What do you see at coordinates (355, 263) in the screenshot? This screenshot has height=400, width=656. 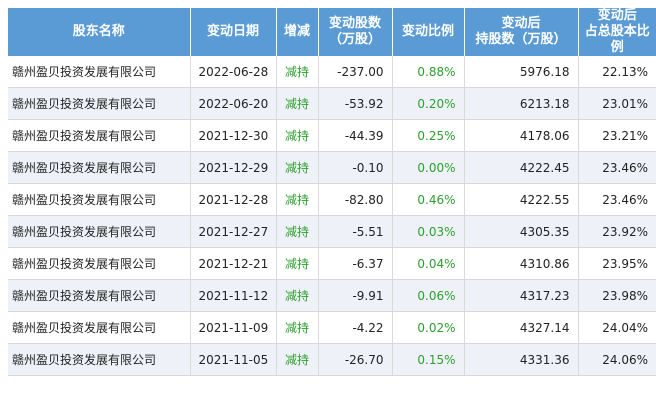 I see `cell-change-shares: -6.37` at bounding box center [355, 263].